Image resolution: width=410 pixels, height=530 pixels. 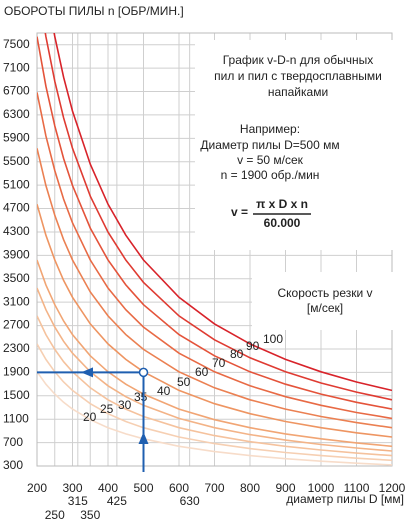 I want to click on x-tick-label: 500, so click(x=143, y=488).